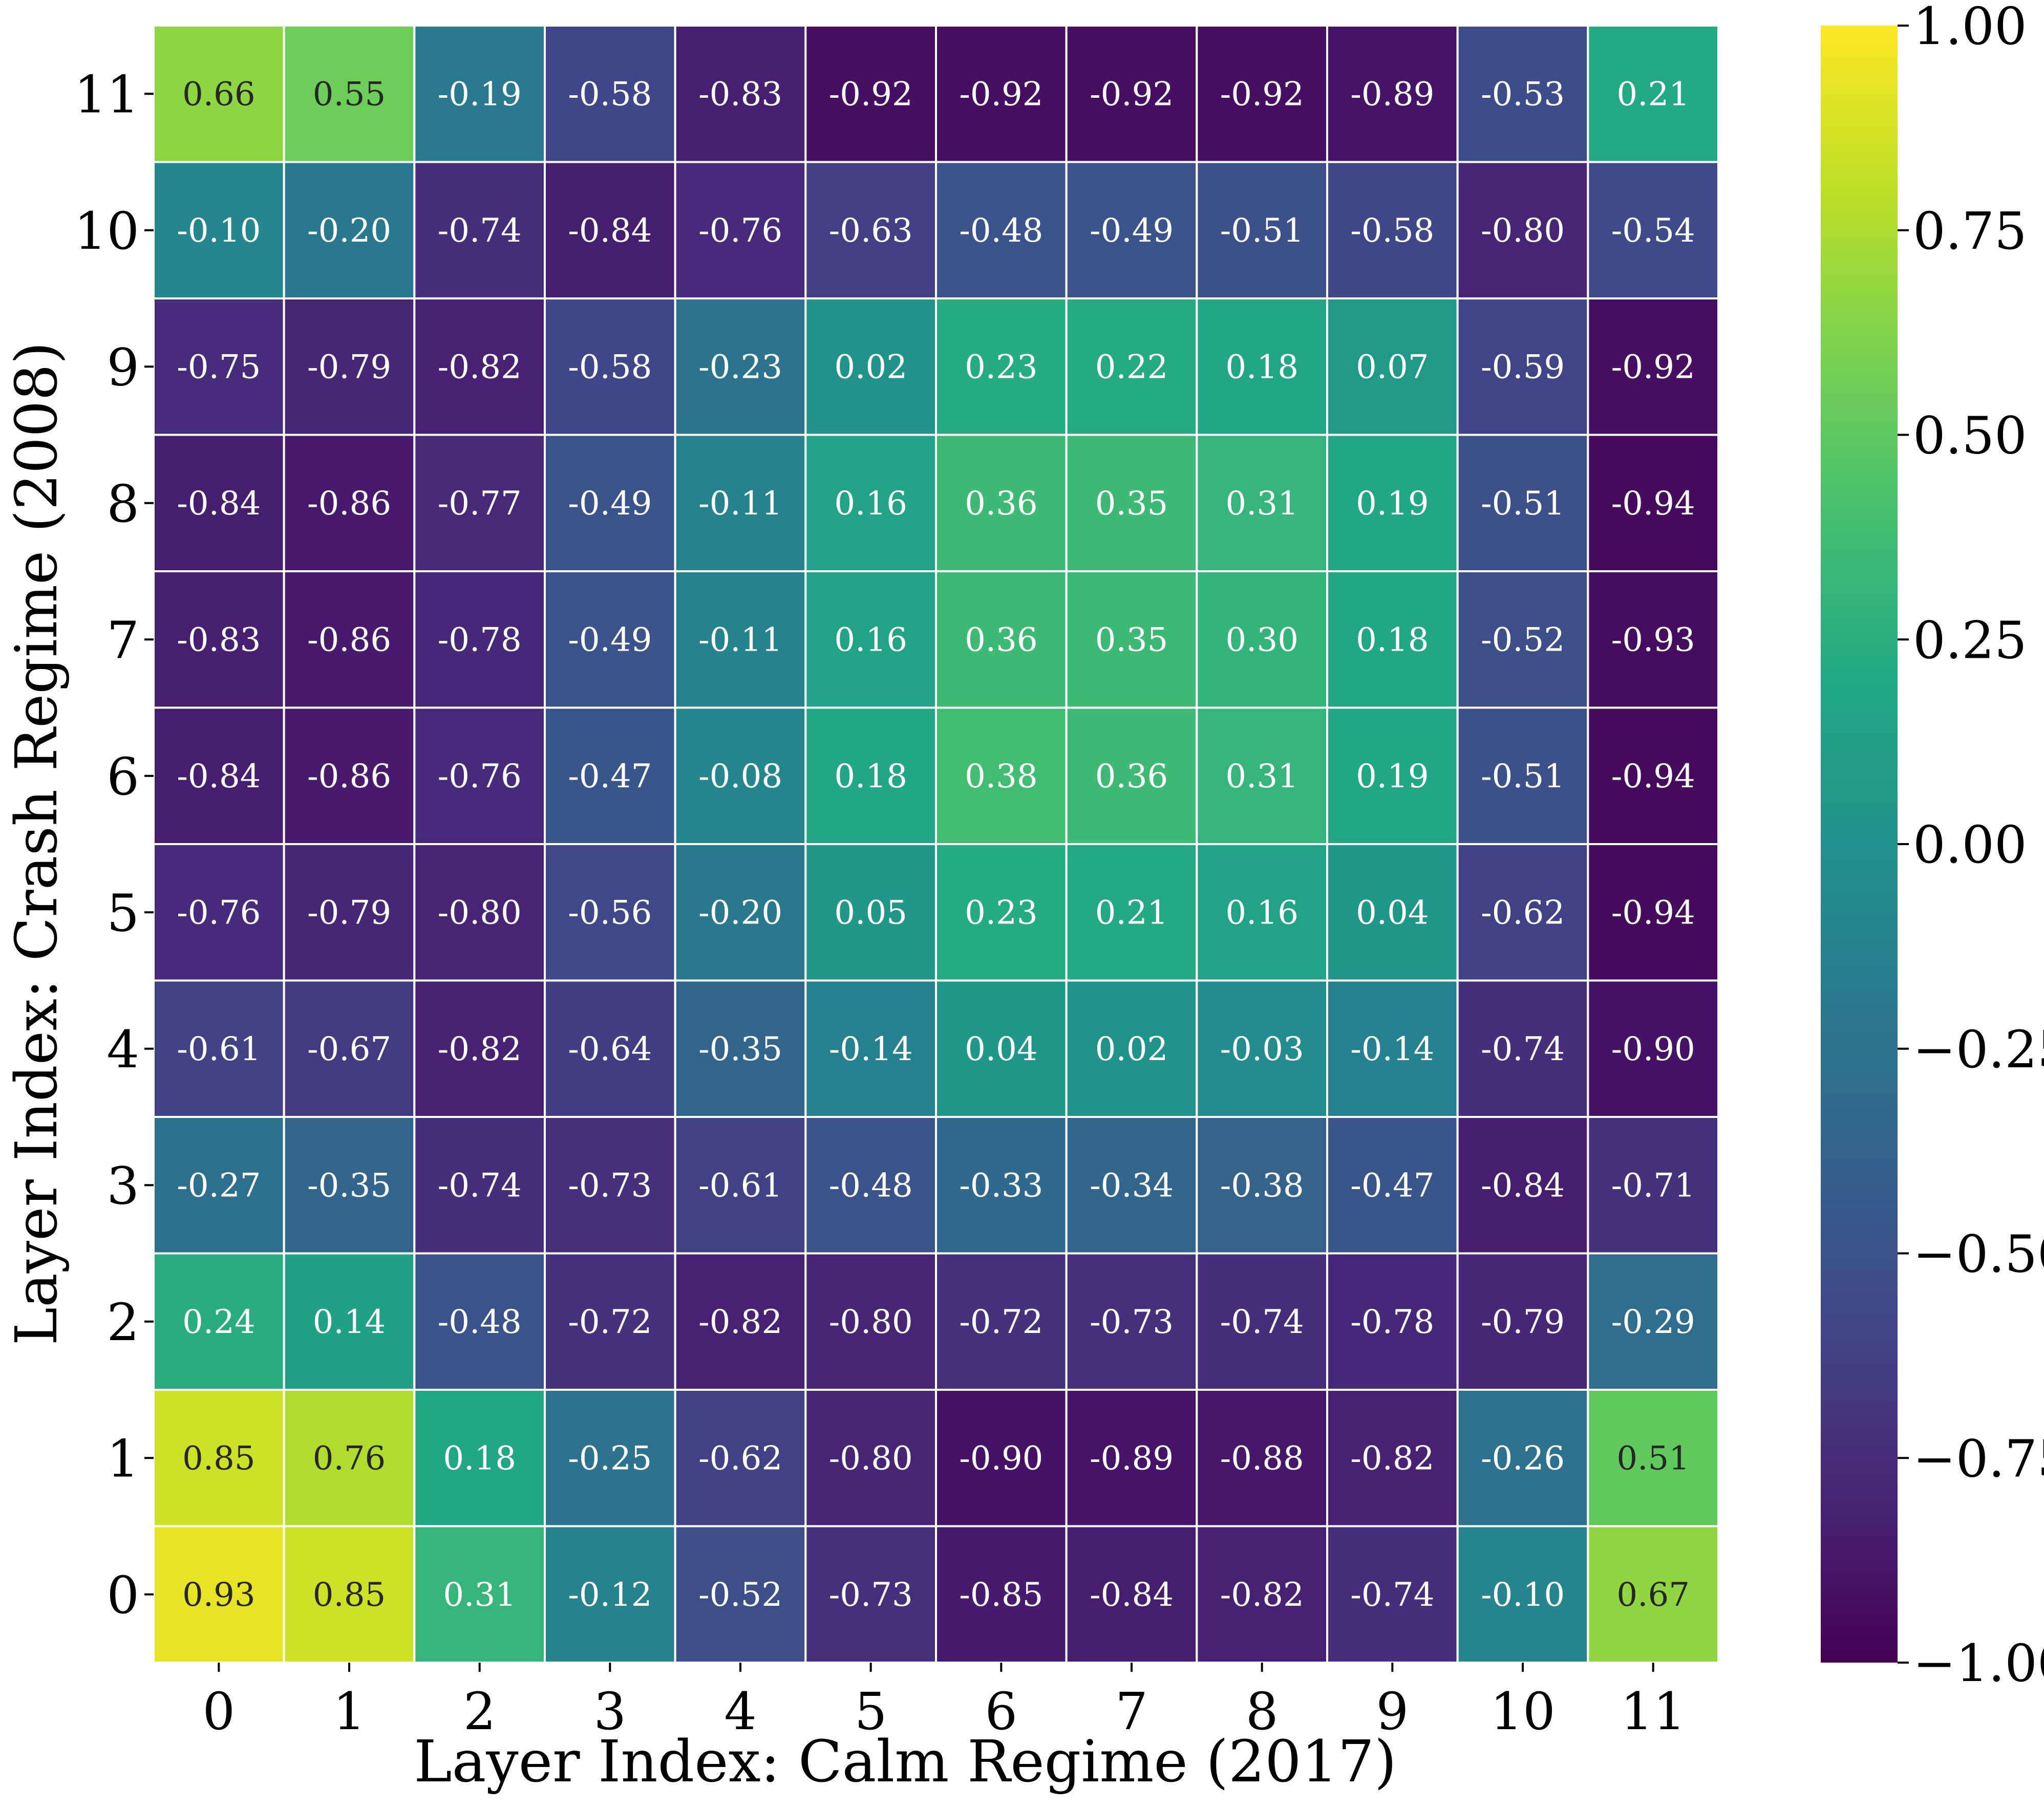 Image resolution: width=2044 pixels, height=1809 pixels. Describe the element at coordinates (219, 1049) in the screenshot. I see `cell-value-label: -0.61` at that location.